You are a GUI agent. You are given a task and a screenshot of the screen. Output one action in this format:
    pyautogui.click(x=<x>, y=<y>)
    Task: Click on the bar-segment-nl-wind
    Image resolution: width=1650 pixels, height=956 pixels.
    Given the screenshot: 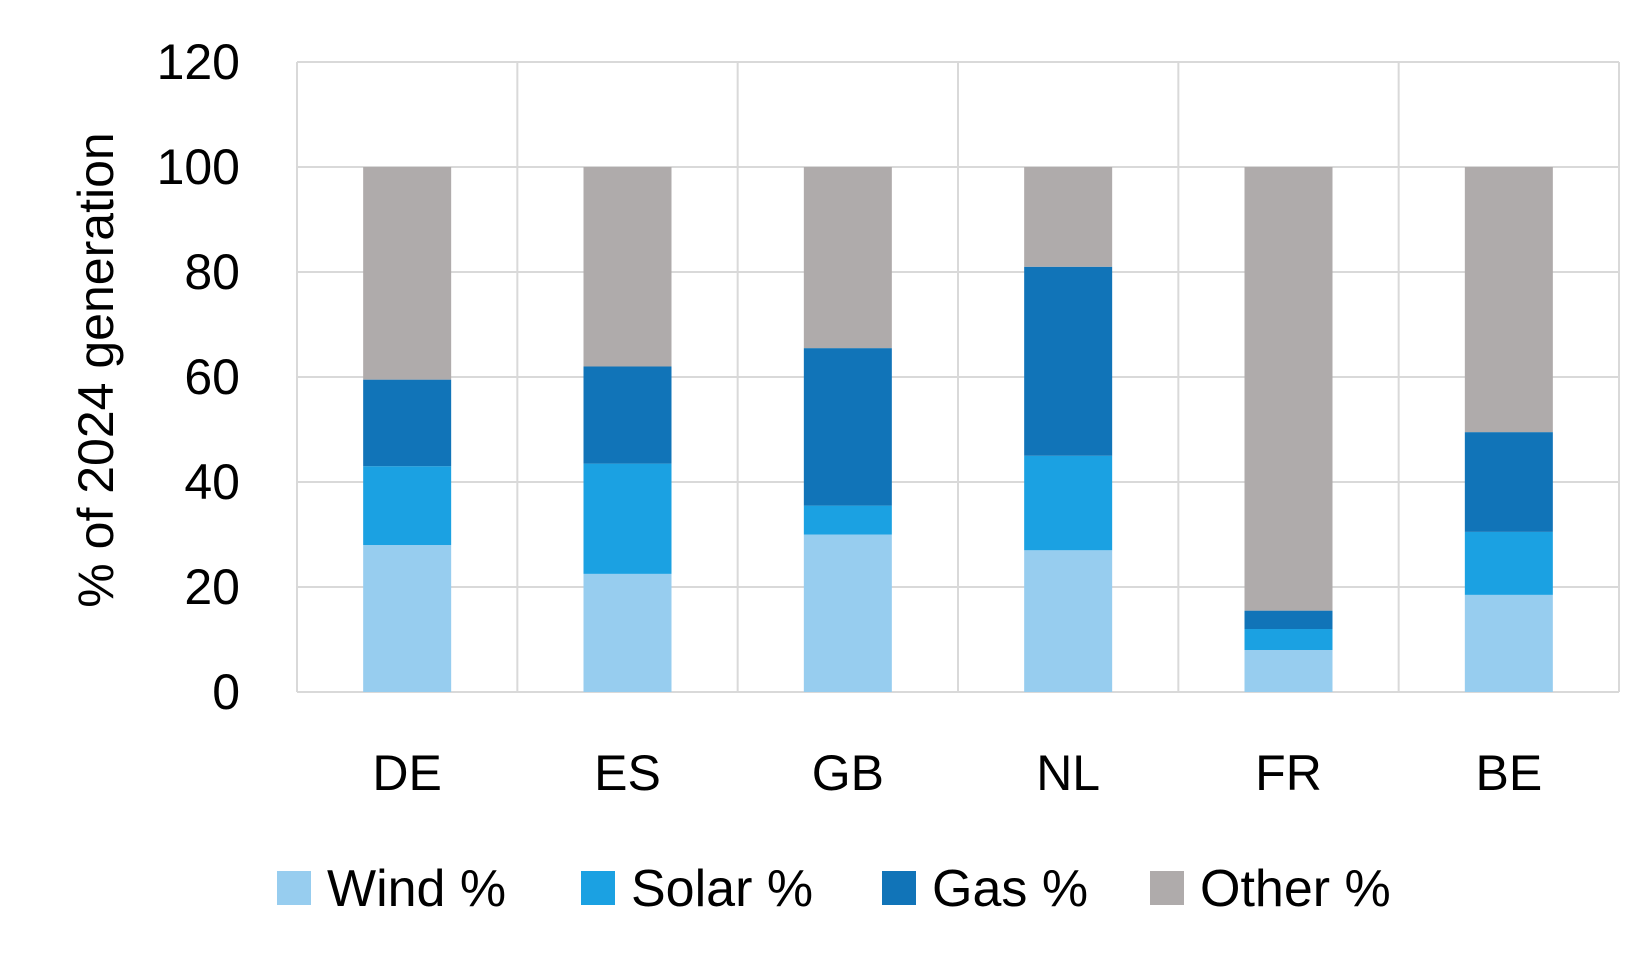 What is the action you would take?
    pyautogui.click(x=1068, y=621)
    